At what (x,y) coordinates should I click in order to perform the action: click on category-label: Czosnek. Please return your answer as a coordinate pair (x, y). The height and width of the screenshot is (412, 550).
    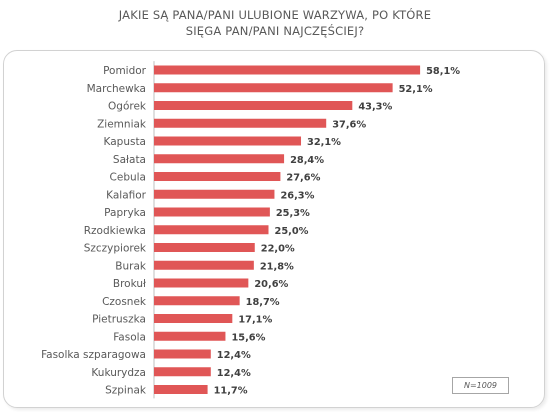
    Looking at the image, I should click on (124, 302).